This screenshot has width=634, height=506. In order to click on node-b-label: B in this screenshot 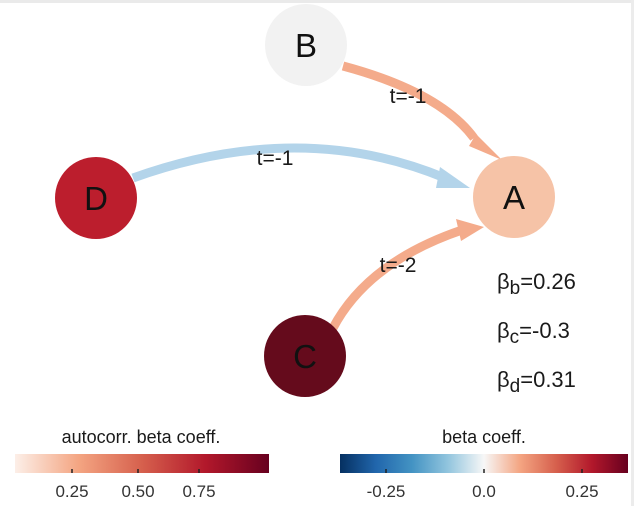, I will do `click(306, 45)`.